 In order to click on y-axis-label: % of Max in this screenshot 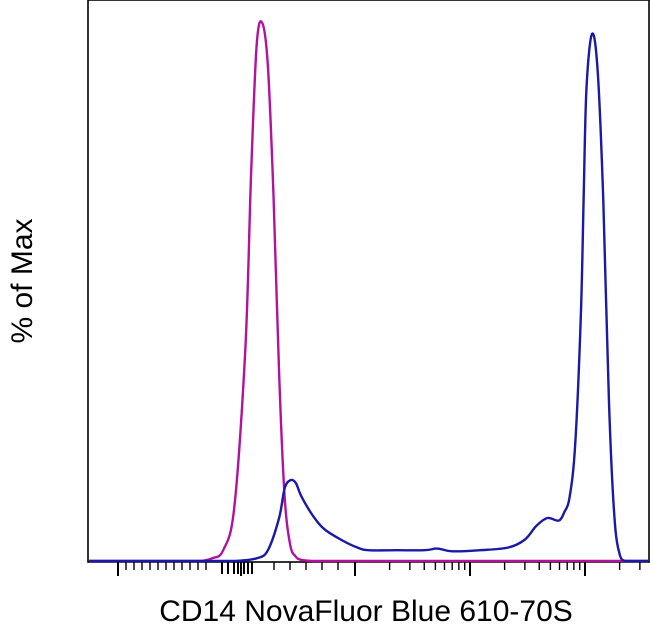, I will do `click(22, 280)`.